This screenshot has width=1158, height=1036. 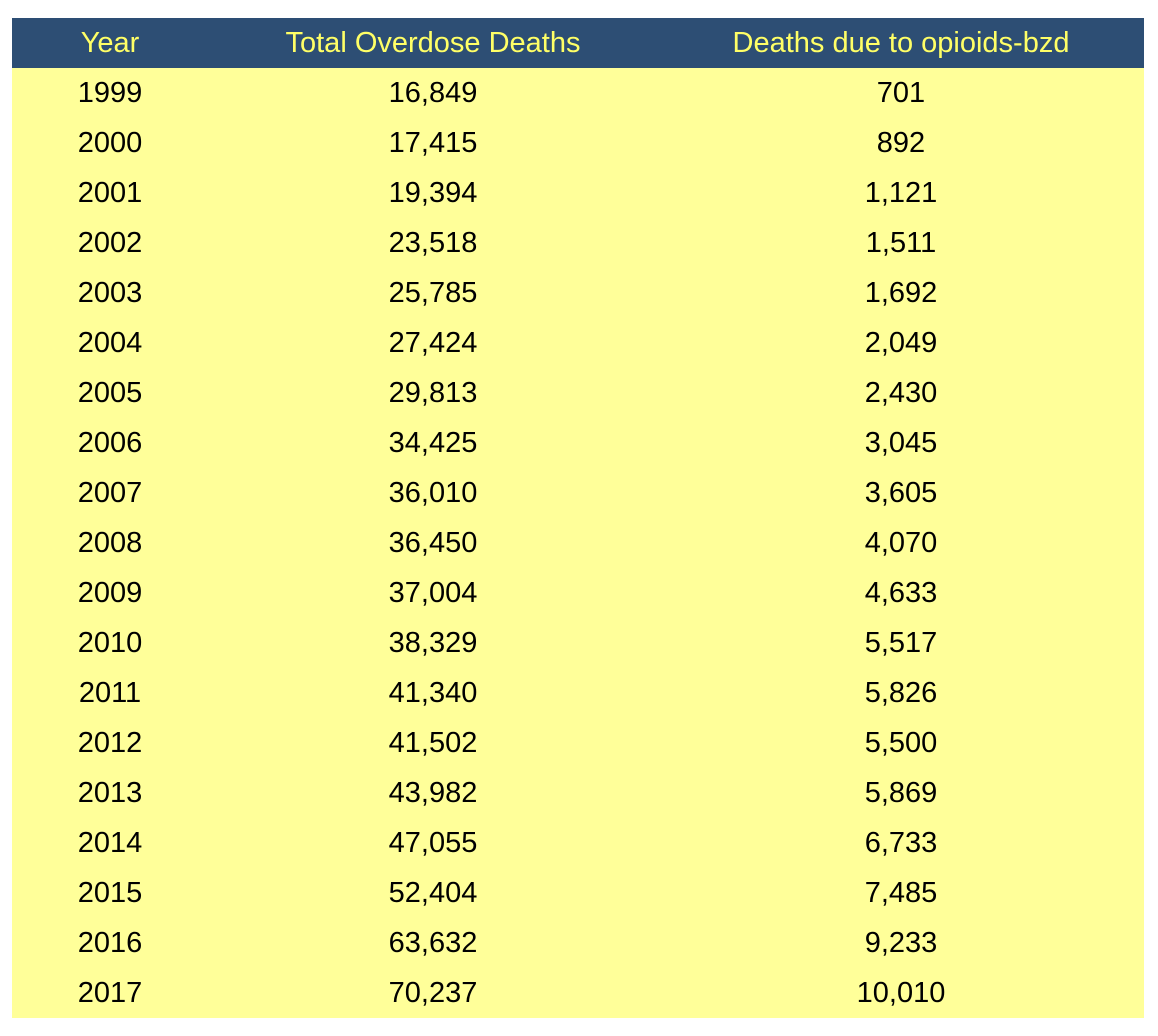 I want to click on cell-total-overdose-deaths: 43,982, so click(x=433, y=792).